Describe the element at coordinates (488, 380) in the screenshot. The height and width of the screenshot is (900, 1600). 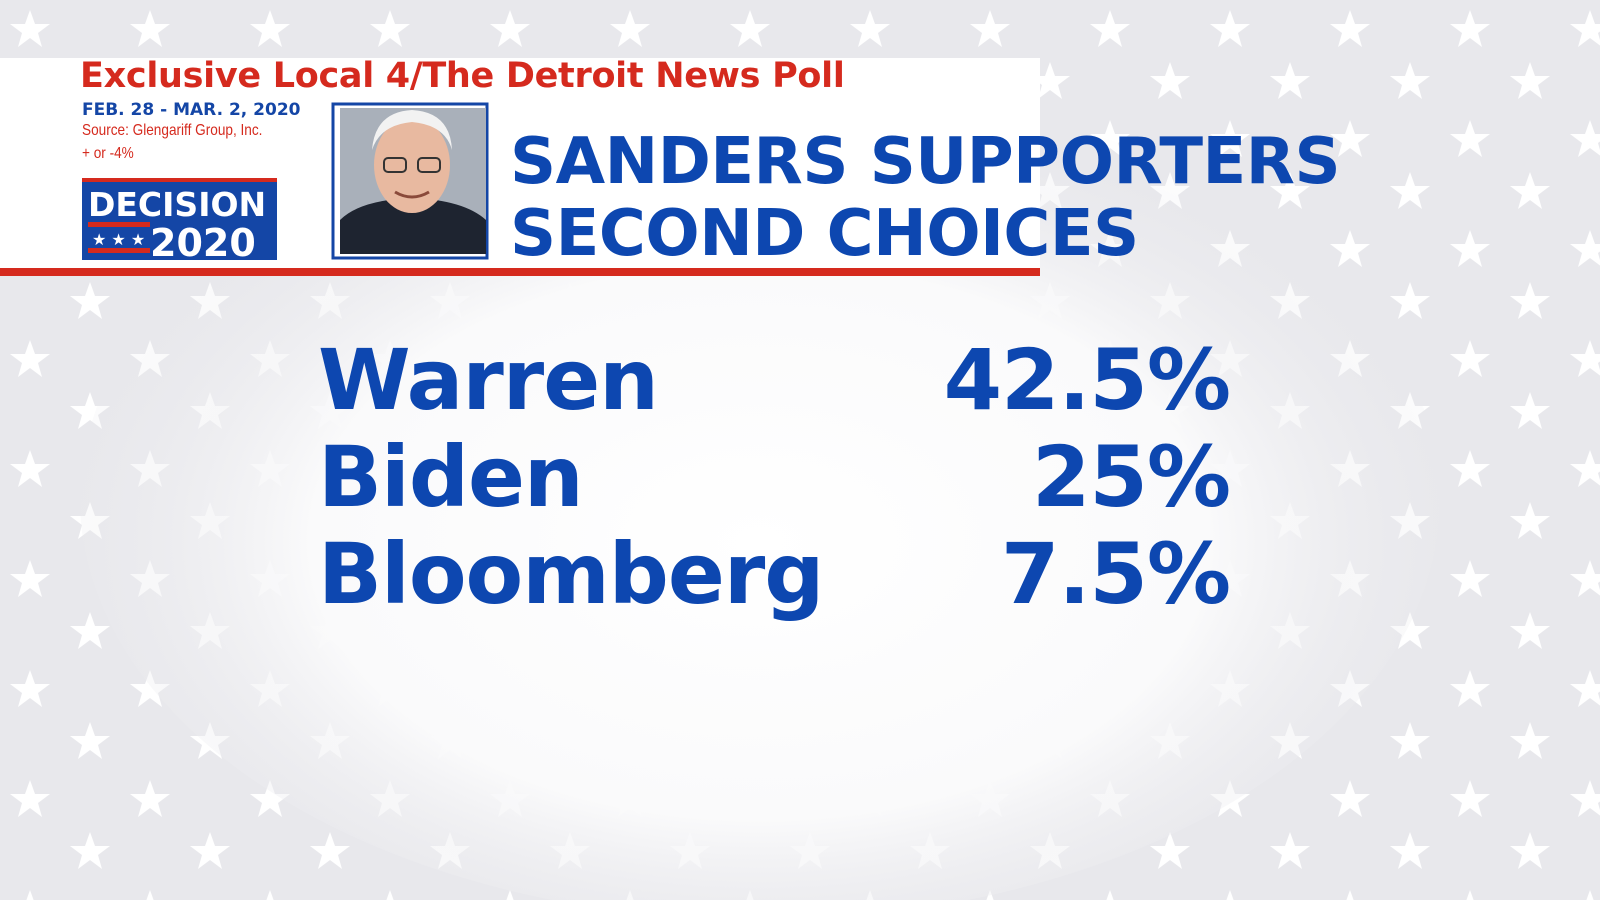
I see `candidate-name: Warren` at that location.